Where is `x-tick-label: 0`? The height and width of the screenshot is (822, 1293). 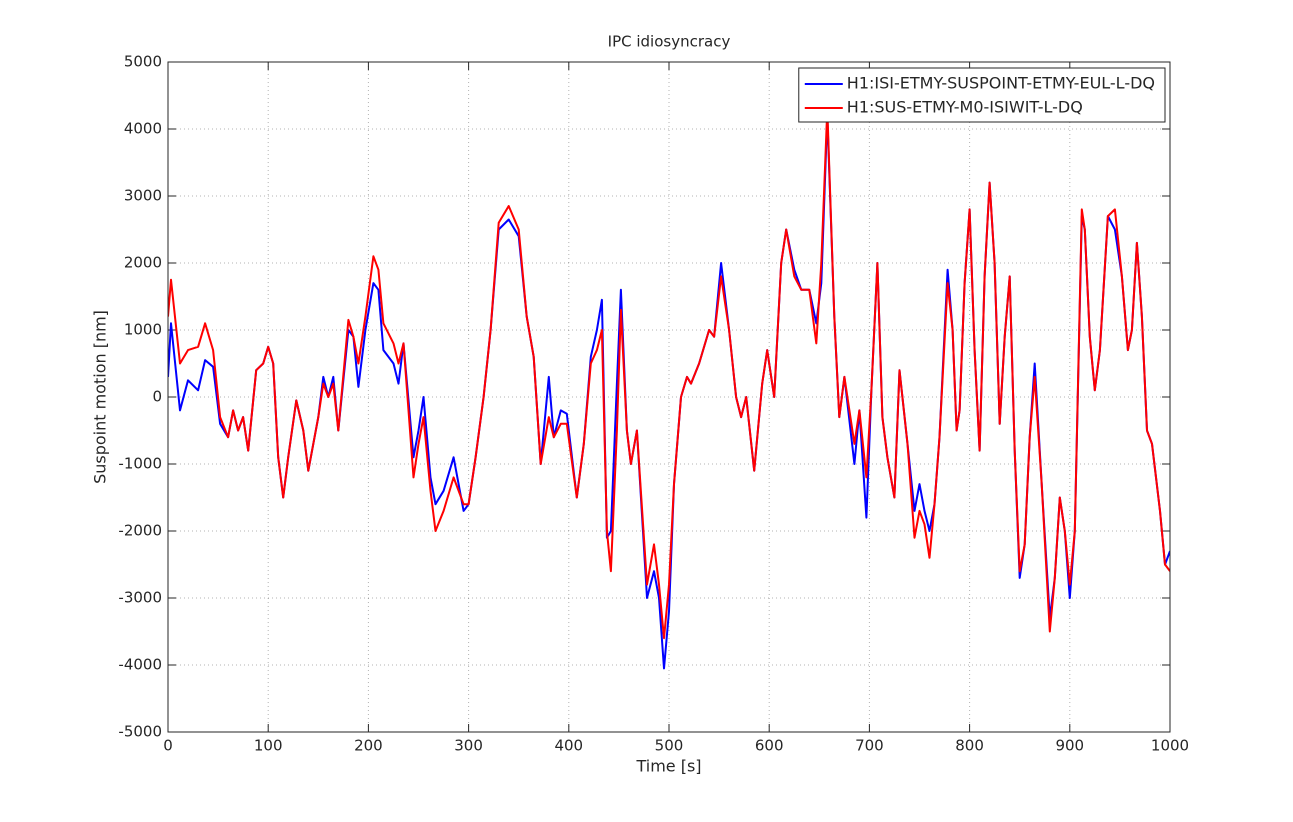 x-tick-label: 0 is located at coordinates (168, 746).